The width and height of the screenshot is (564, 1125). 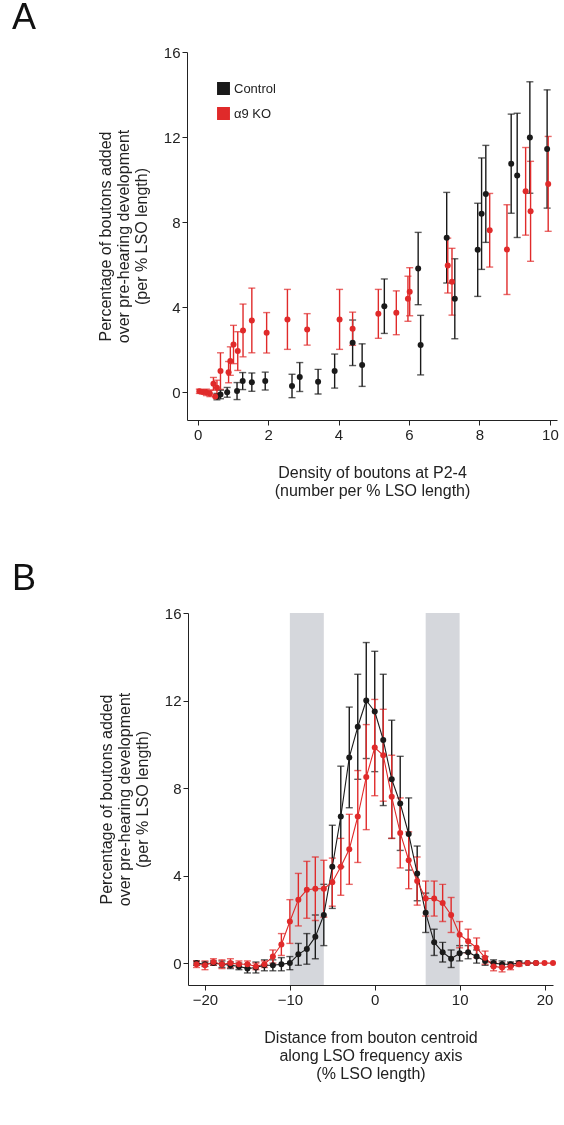 What do you see at coordinates (290, 999) in the screenshot?
I see `x-tick-label: −10` at bounding box center [290, 999].